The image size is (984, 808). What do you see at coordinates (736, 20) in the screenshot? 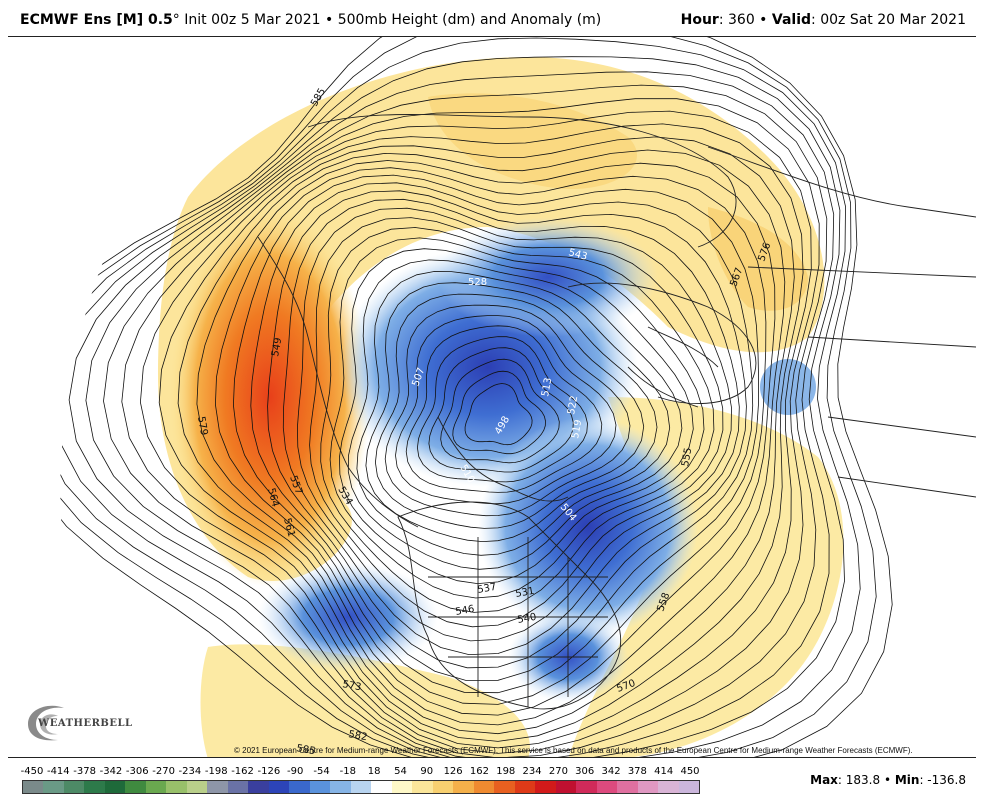
I see `hour-value: : 360` at bounding box center [736, 20].